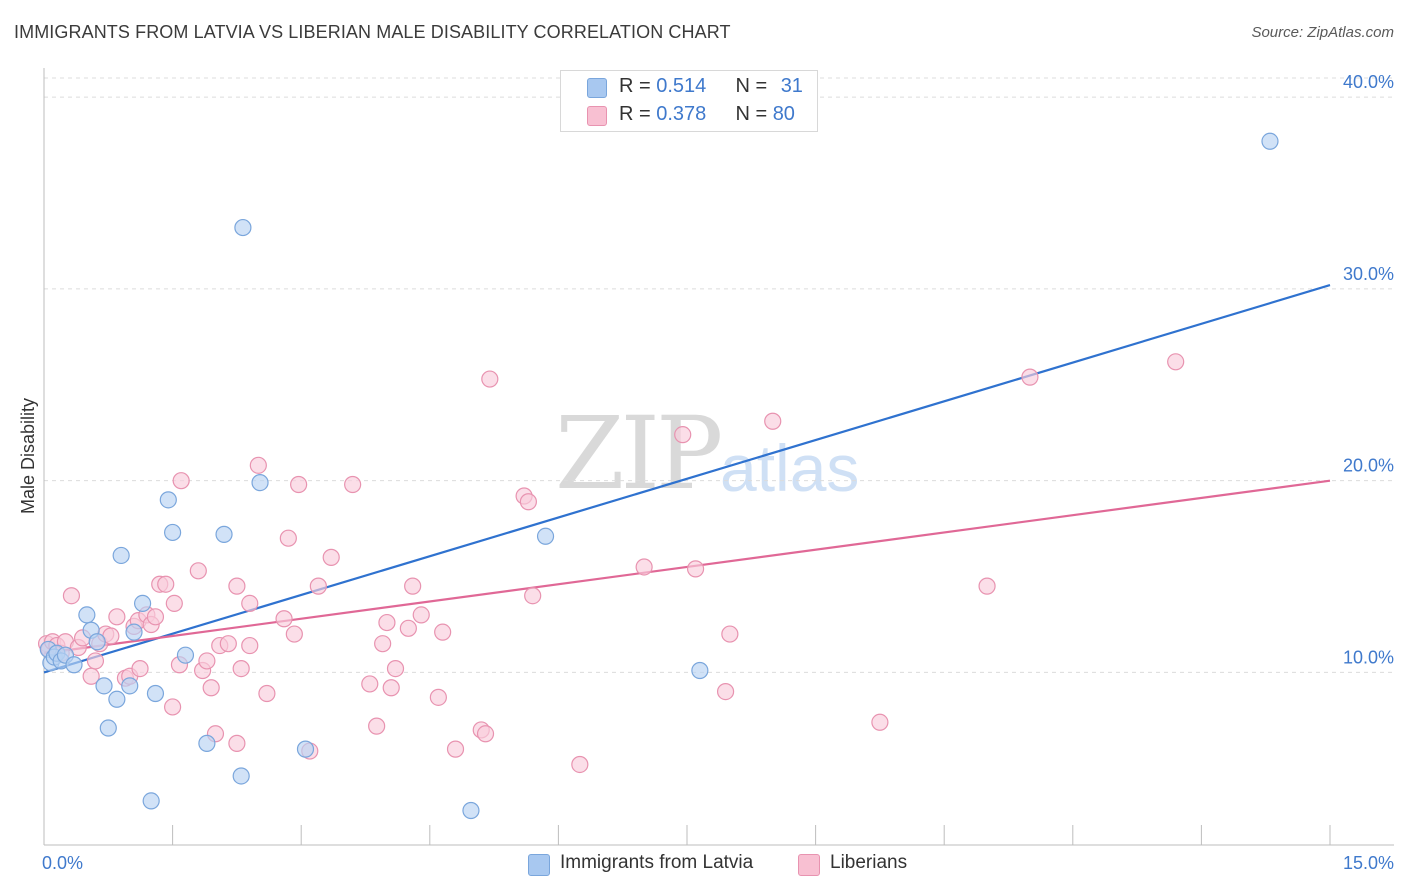 This screenshot has width=1406, height=892. Describe the element at coordinates (681, 114) in the screenshot. I see `legend-r-value: 0.378` at that location.